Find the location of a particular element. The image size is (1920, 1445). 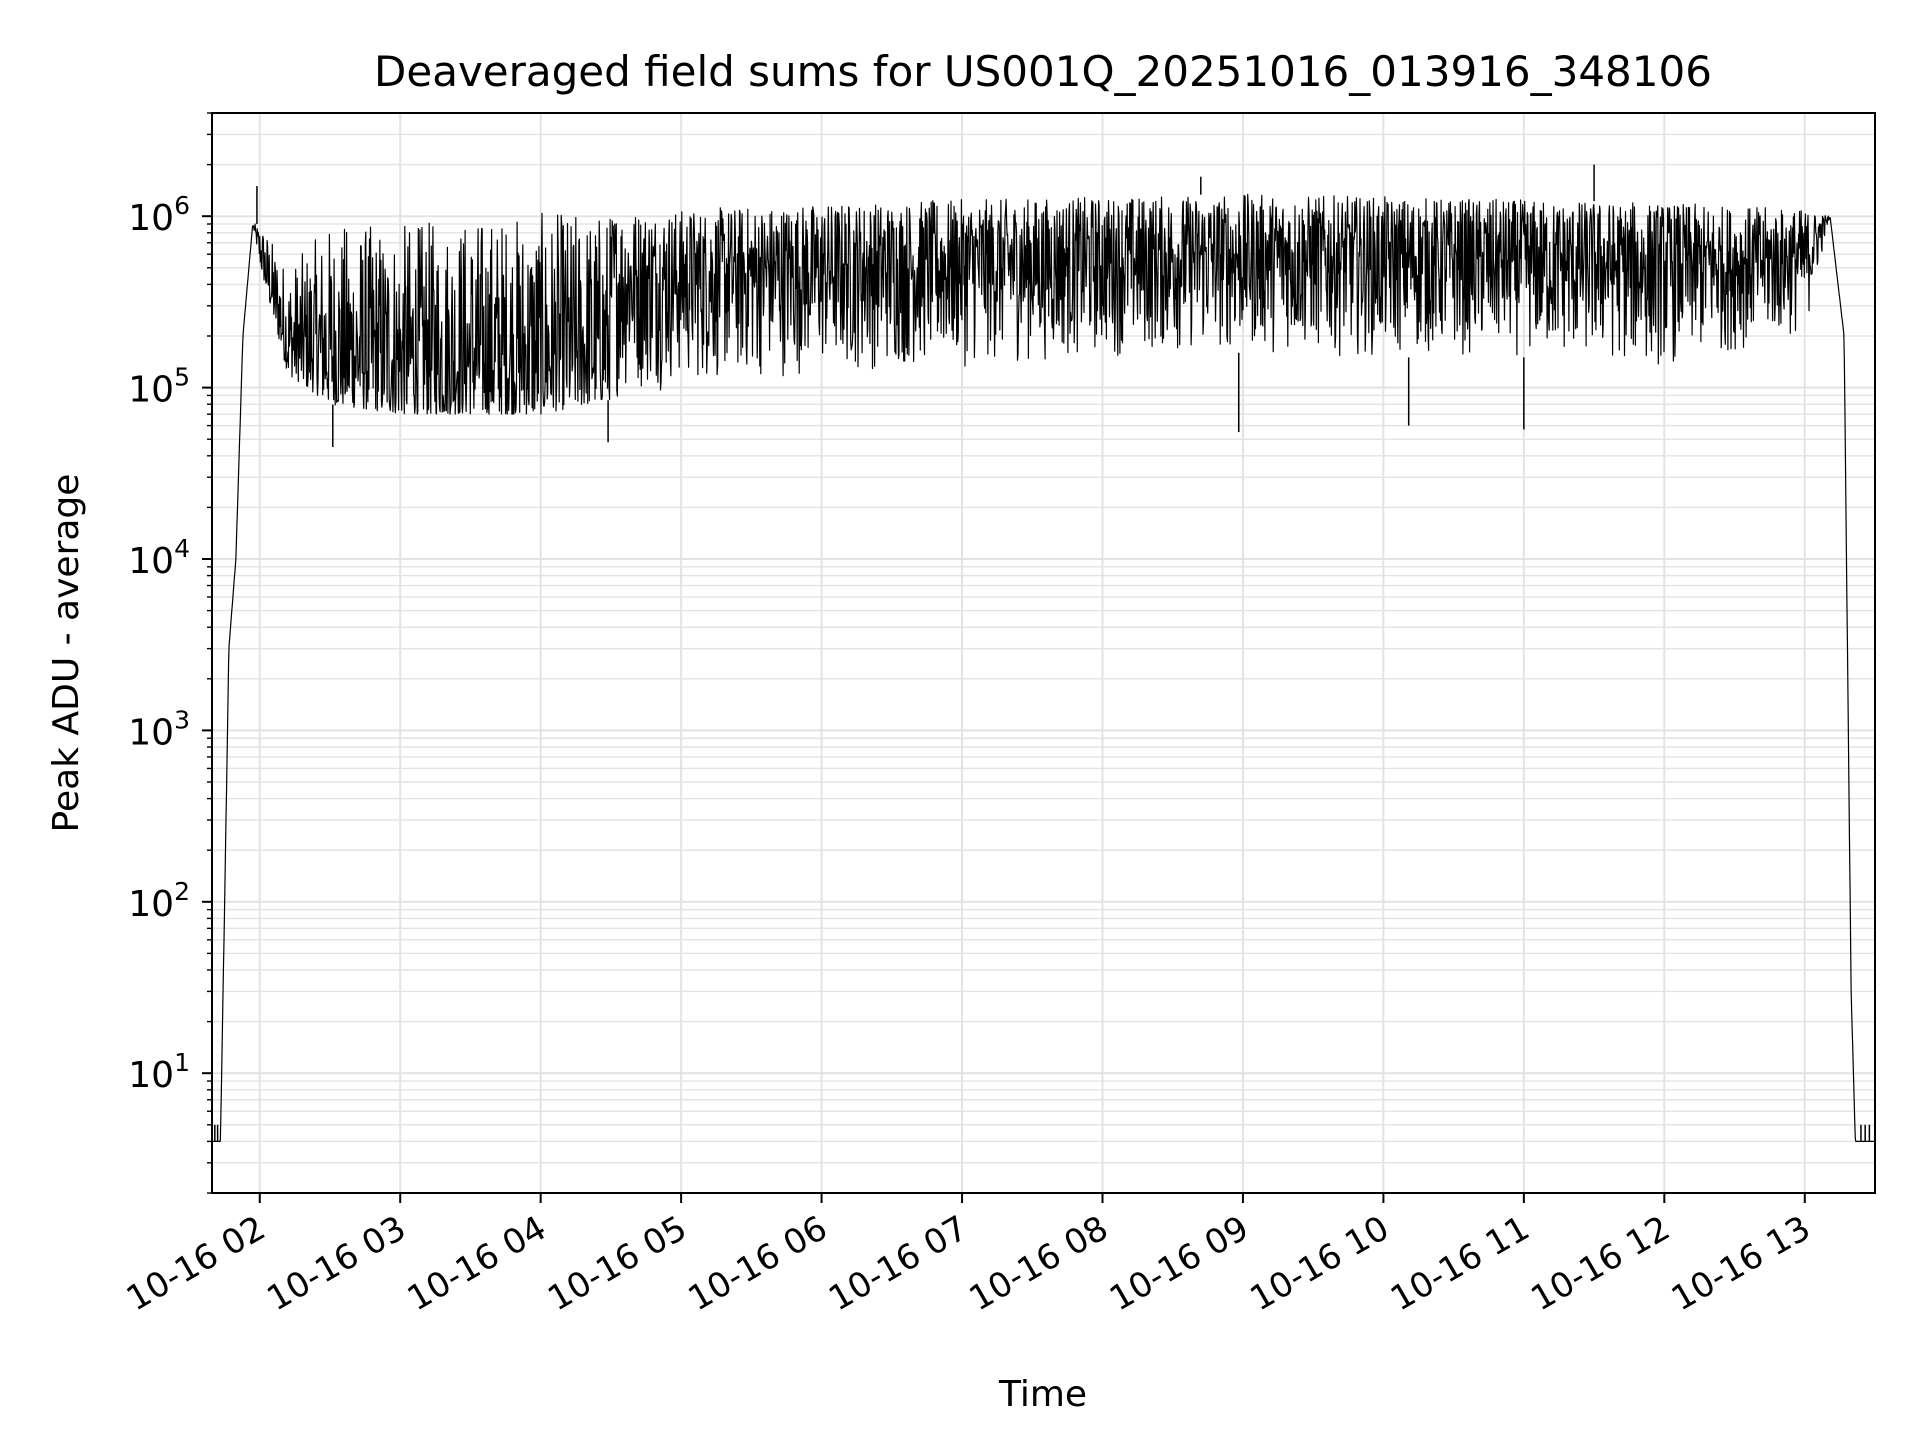

y-tick-label: 10⁶ is located at coordinates (159, 215).